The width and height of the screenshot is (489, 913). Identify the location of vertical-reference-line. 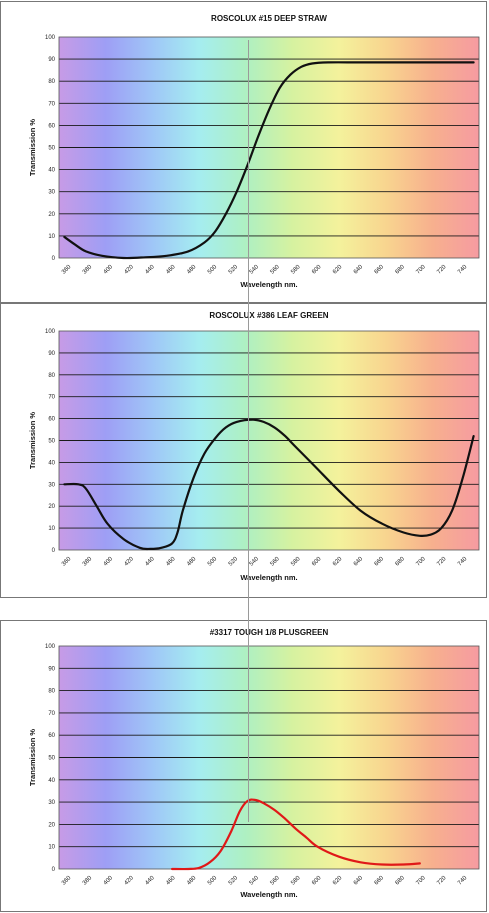
(248, 431).